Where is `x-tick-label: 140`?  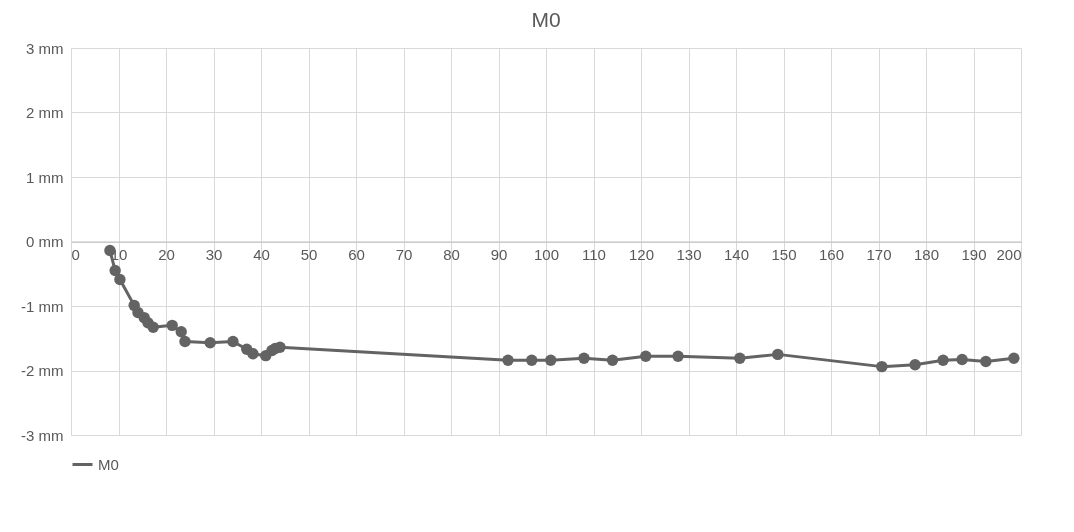
x-tick-label: 140 is located at coordinates (736, 254).